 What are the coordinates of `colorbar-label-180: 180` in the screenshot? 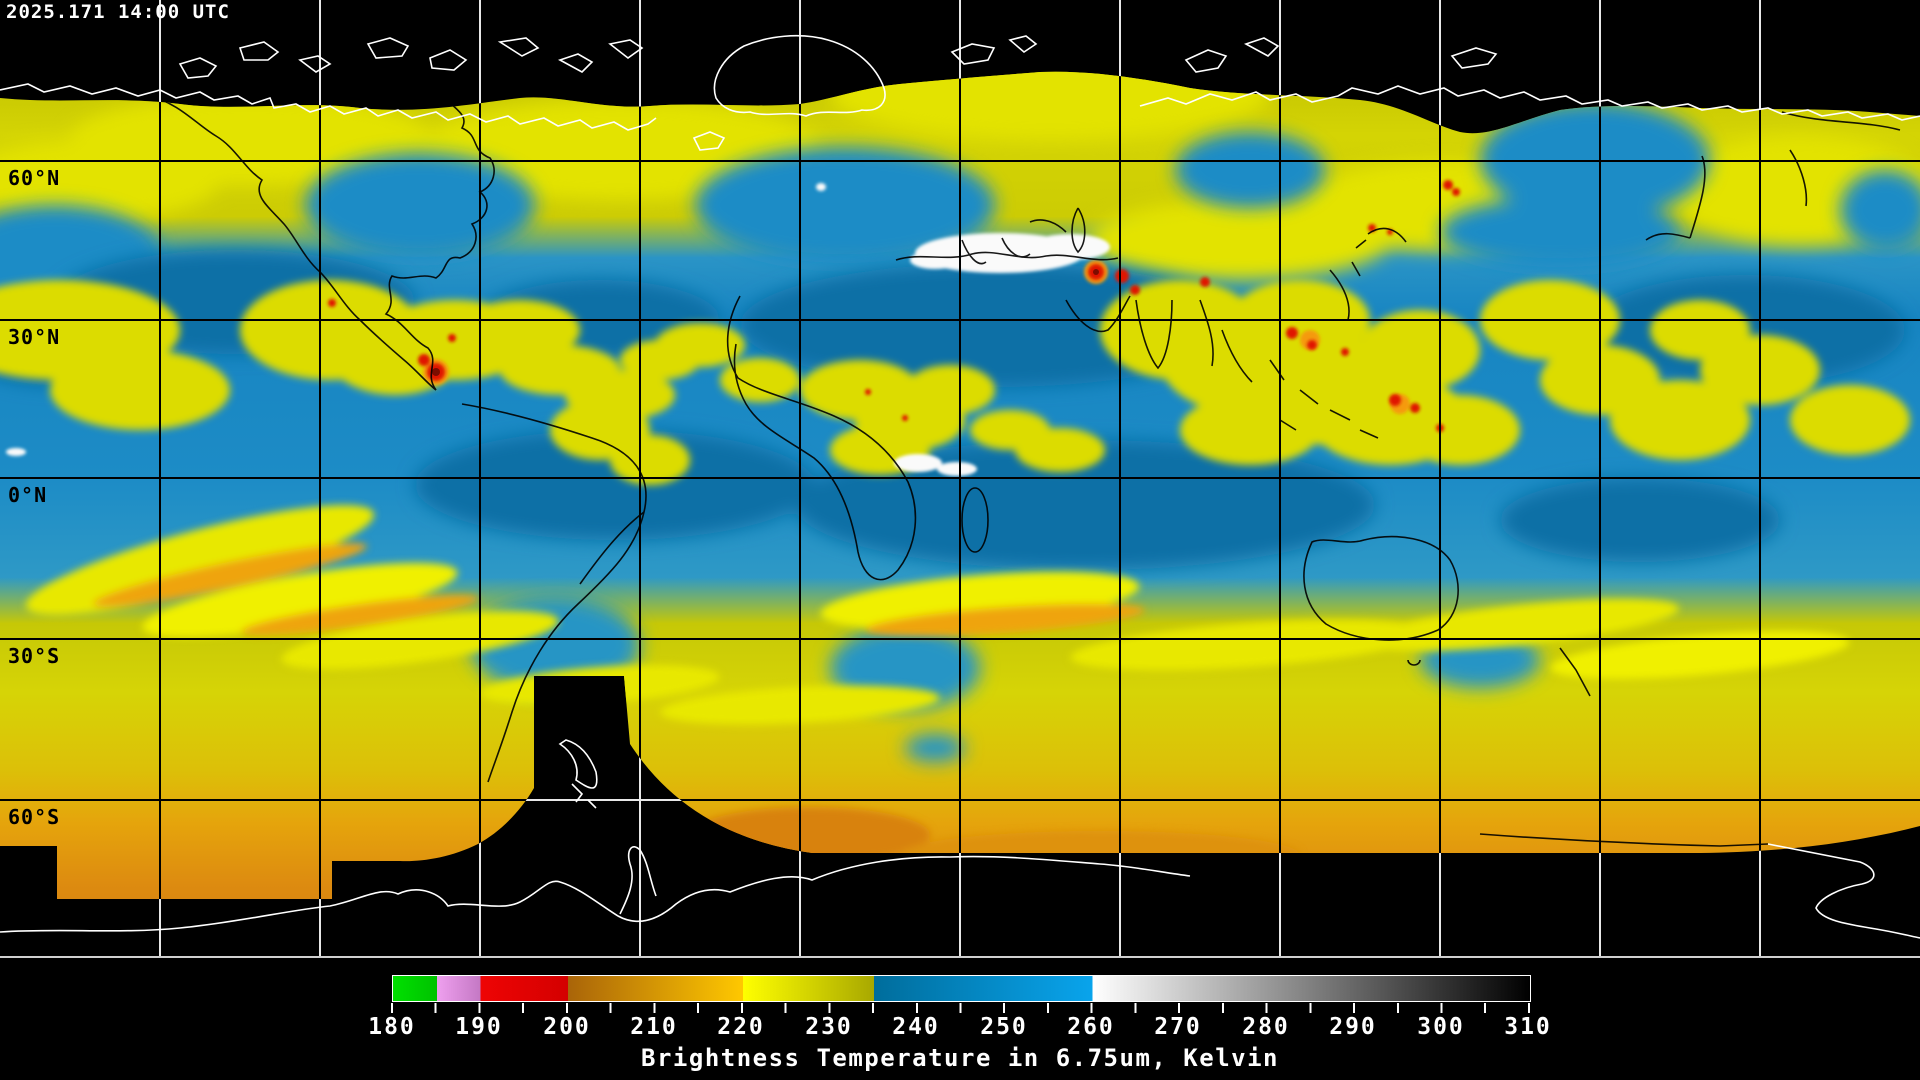 It's located at (392, 1027).